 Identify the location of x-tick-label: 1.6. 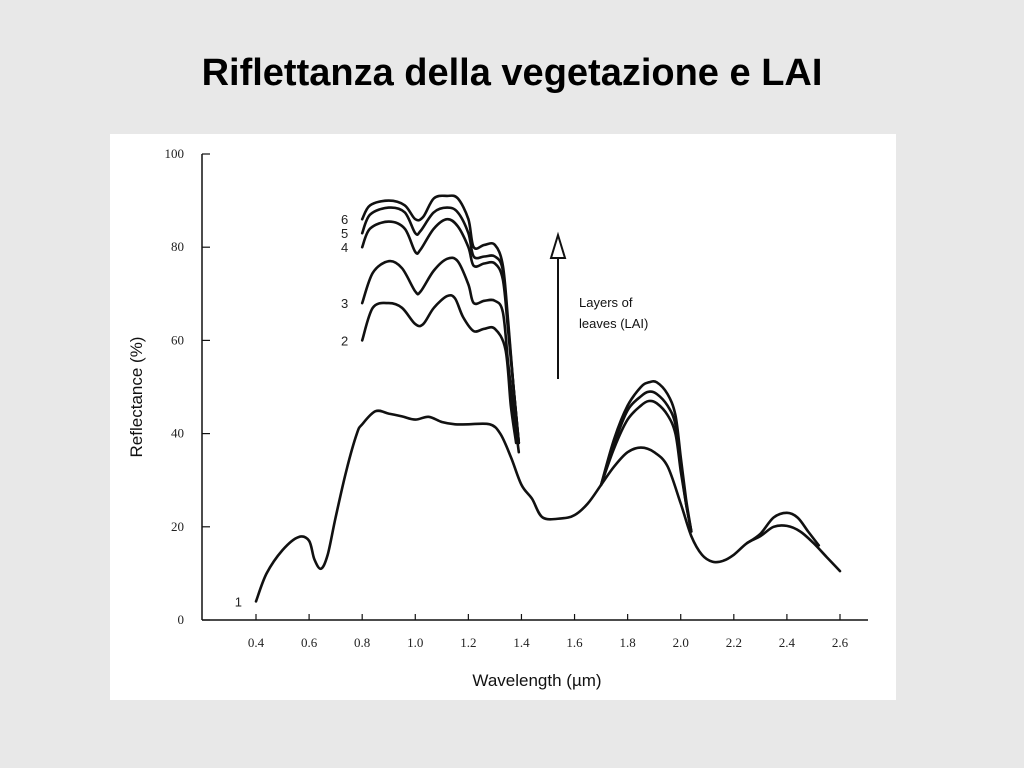
(574, 642).